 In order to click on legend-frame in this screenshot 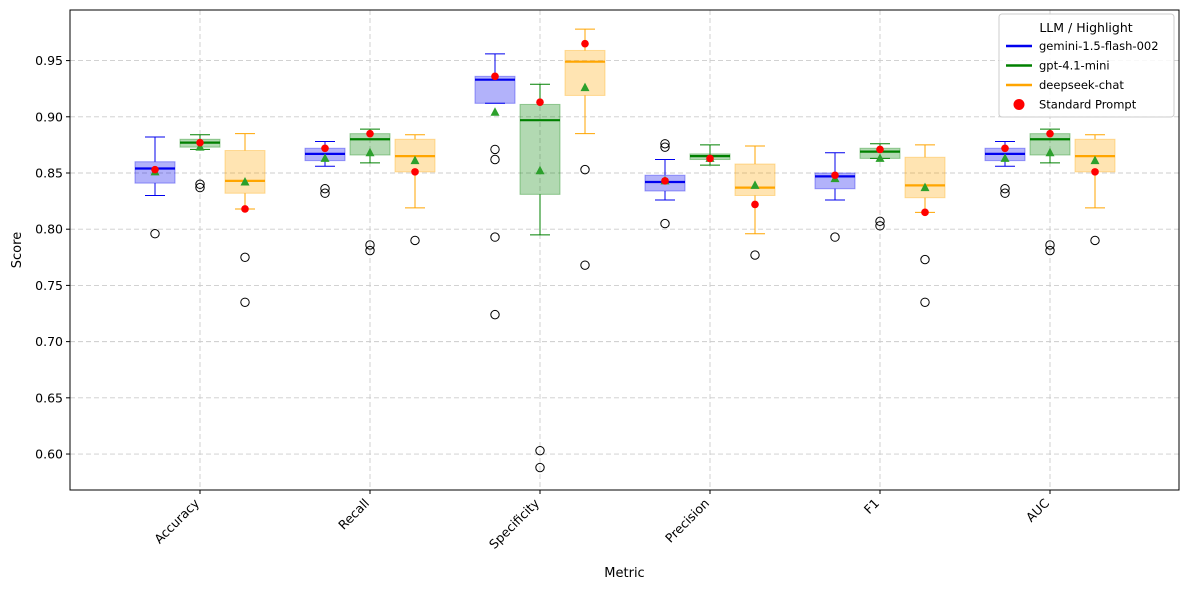, I will do `click(1086, 65)`.